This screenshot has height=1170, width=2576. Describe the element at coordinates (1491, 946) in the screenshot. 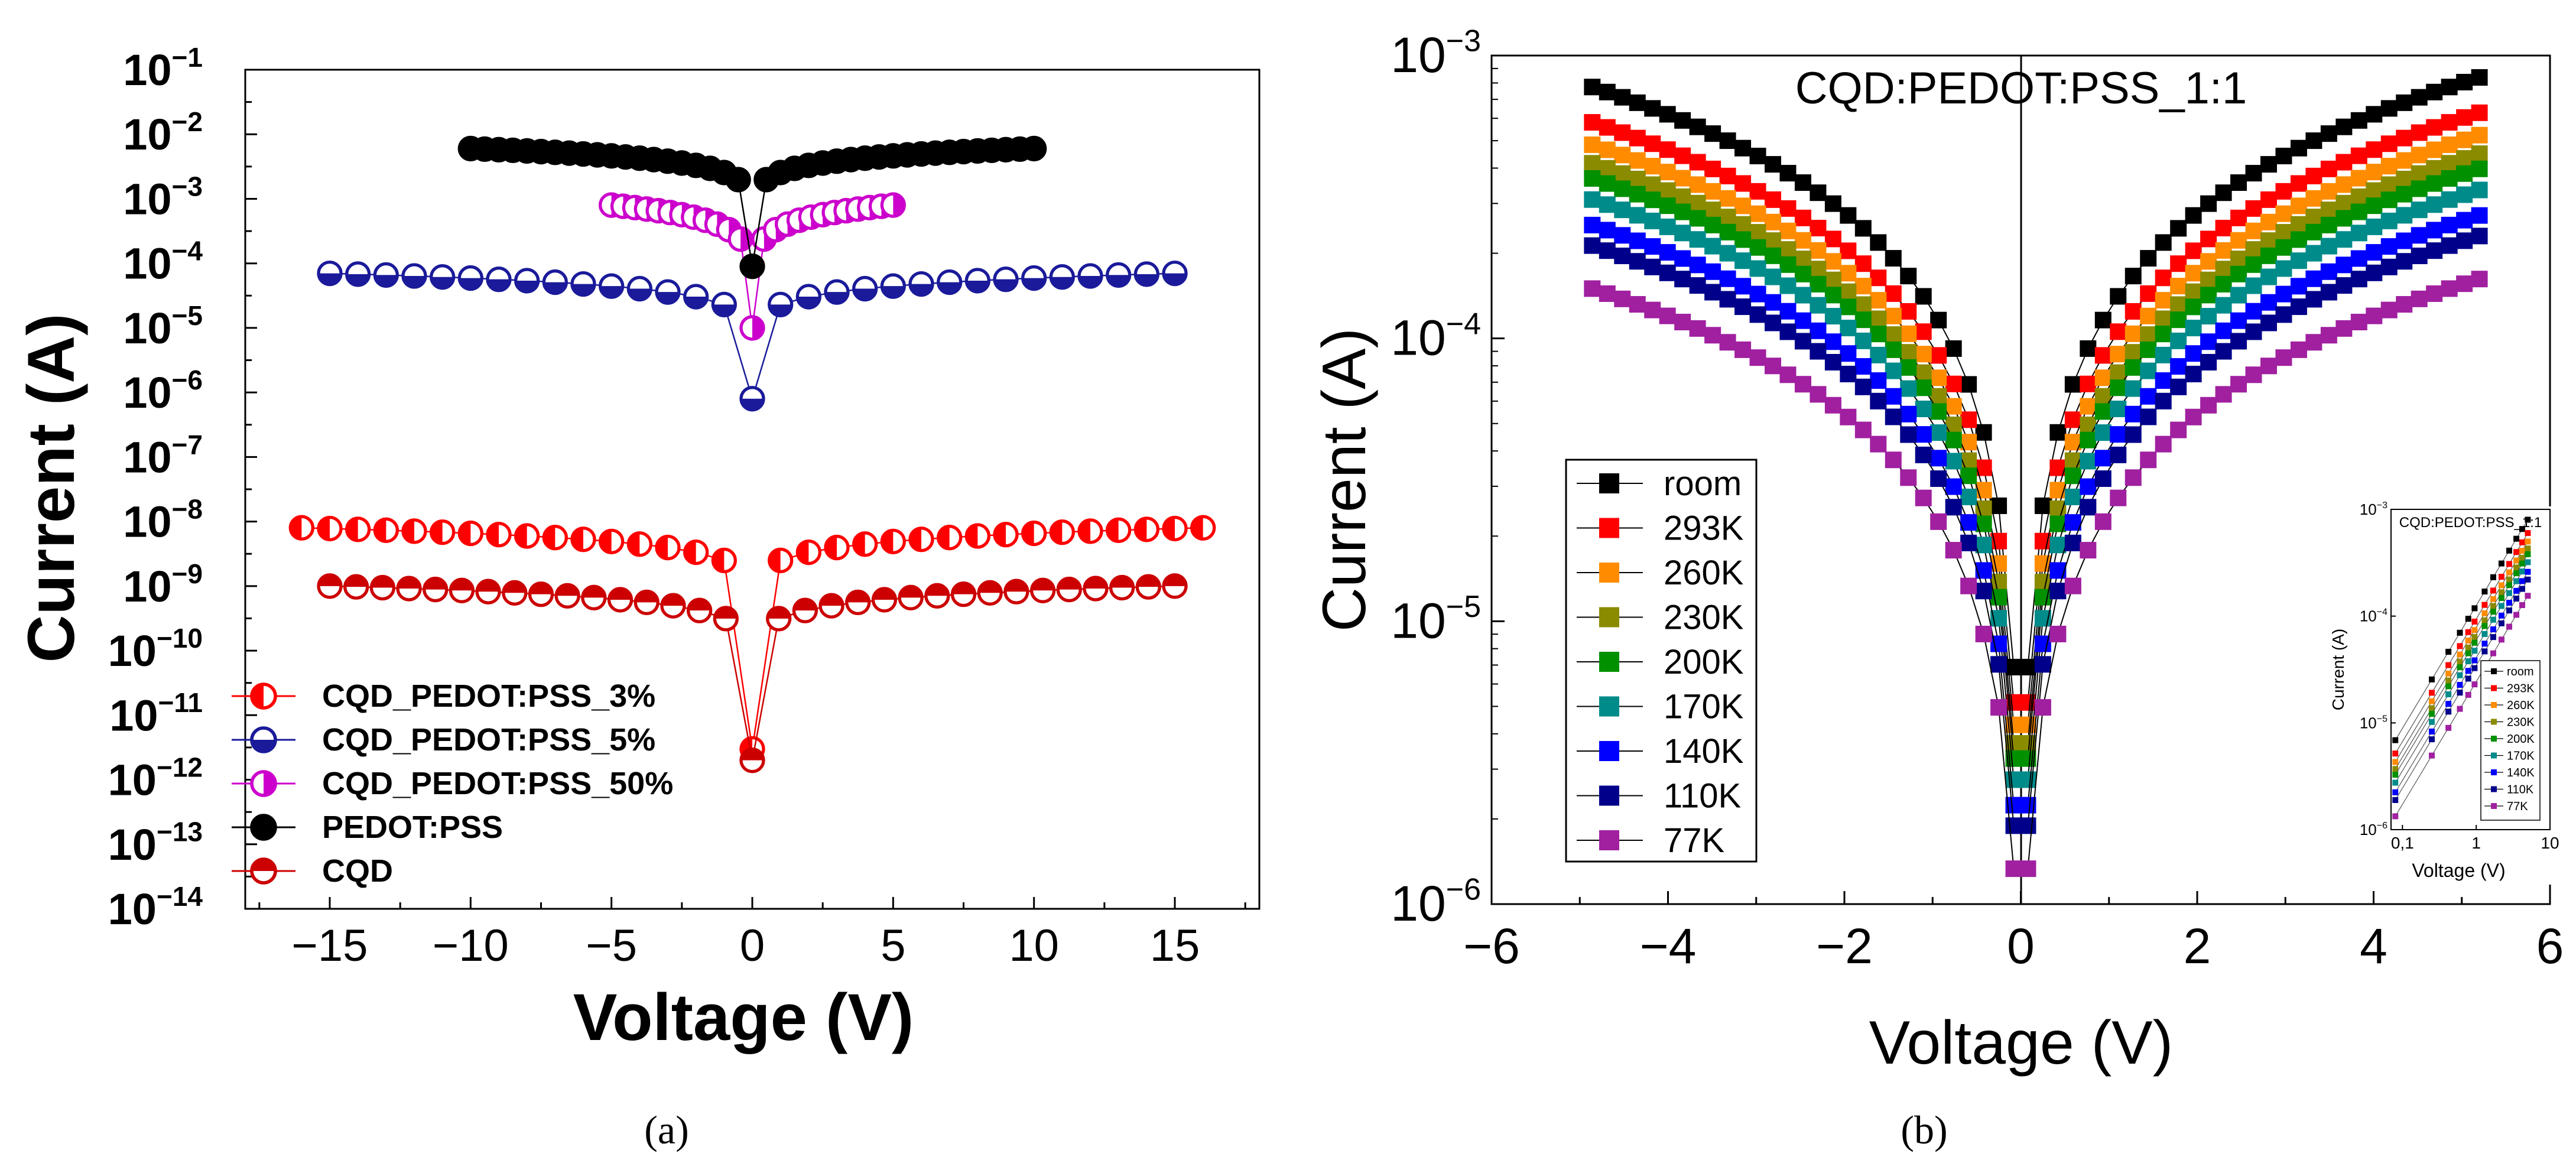

I see `x-tick-label: −6` at that location.